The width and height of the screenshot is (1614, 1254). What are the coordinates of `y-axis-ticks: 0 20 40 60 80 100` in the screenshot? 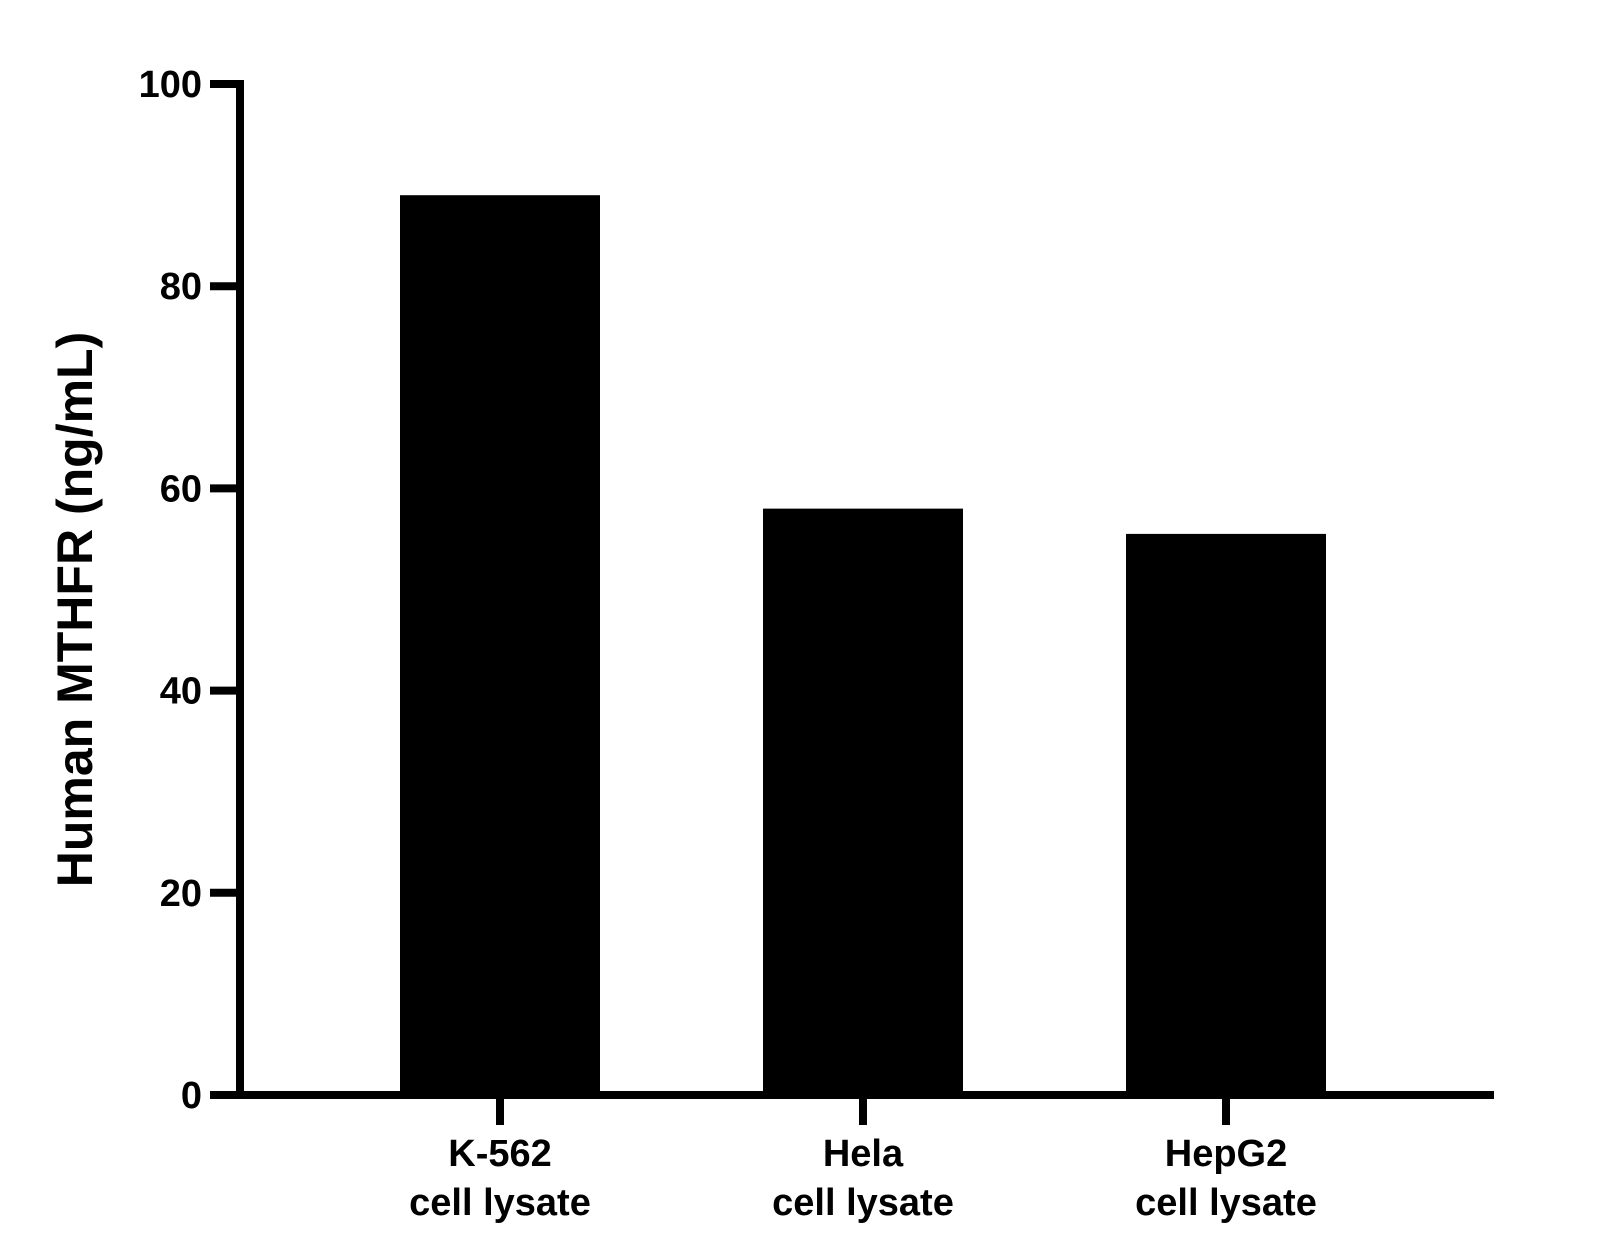 It's located at (189, 590).